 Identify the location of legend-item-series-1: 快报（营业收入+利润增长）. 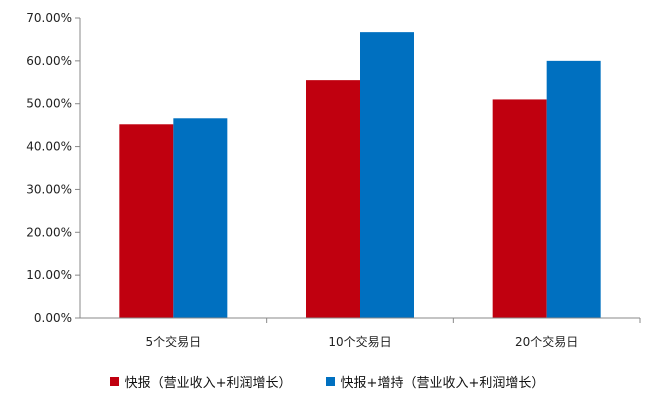
(200, 381).